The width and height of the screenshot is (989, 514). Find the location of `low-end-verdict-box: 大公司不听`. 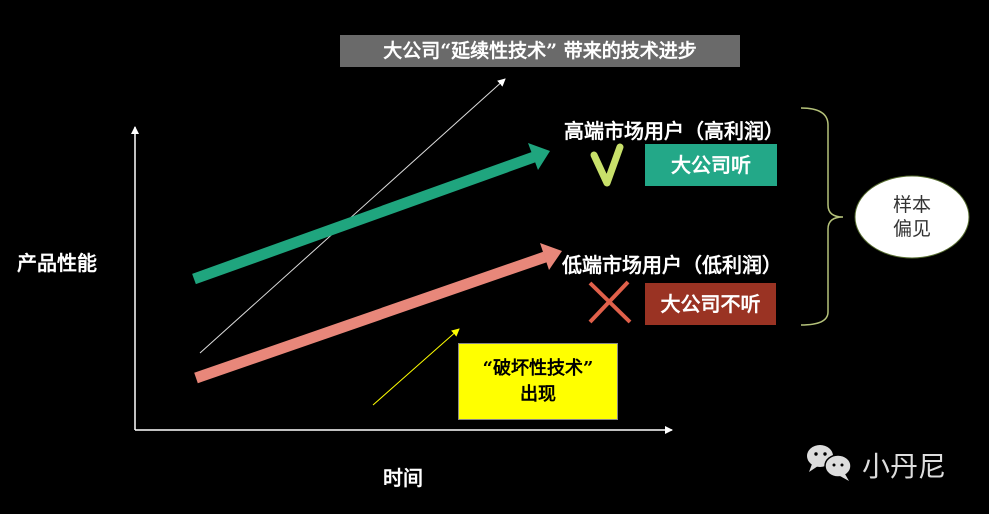

low-end-verdict-box: 大公司不听 is located at coordinates (710, 304).